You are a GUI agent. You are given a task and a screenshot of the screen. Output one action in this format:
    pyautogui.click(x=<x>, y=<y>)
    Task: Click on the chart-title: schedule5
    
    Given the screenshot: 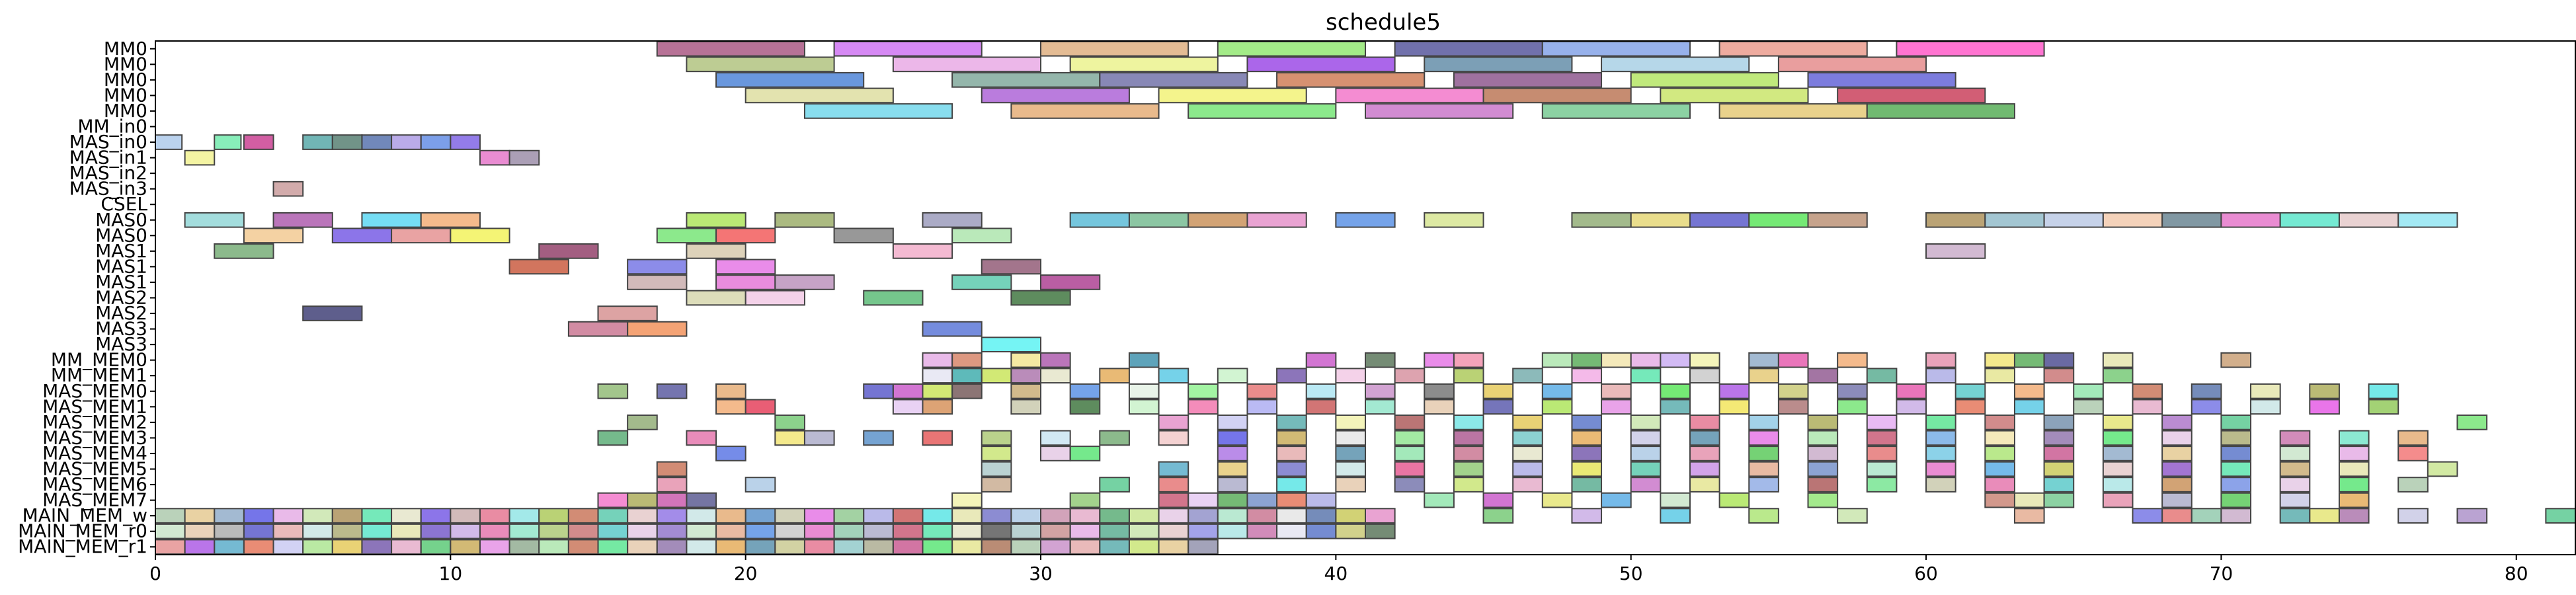 What is the action you would take?
    pyautogui.click(x=1384, y=22)
    